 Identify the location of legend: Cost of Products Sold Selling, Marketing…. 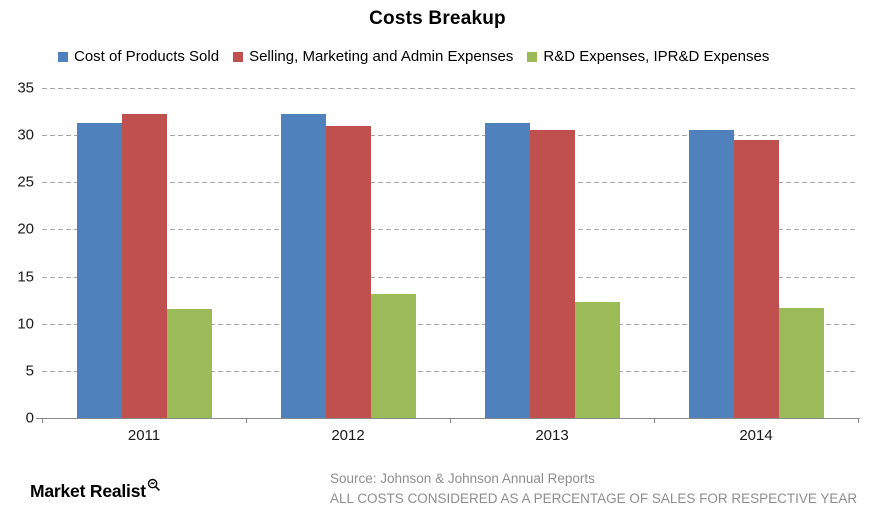
(413, 56).